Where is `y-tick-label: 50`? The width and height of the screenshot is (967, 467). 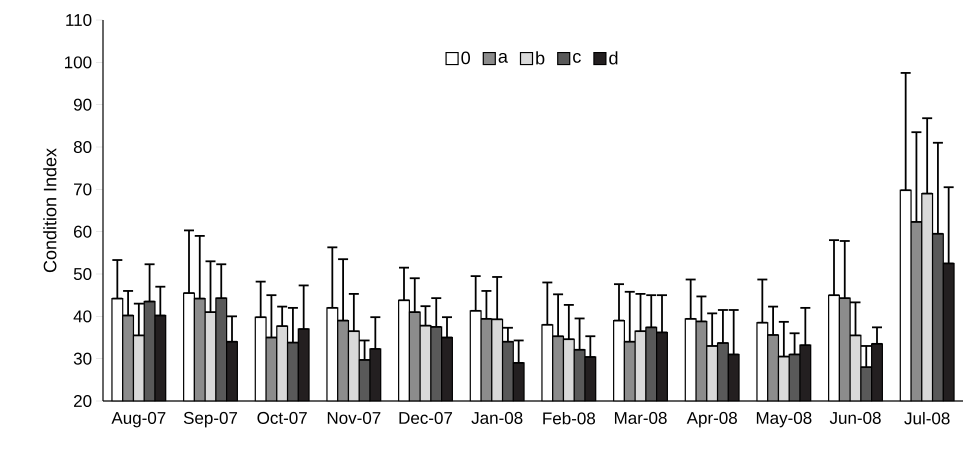 y-tick-label: 50 is located at coordinates (83, 274).